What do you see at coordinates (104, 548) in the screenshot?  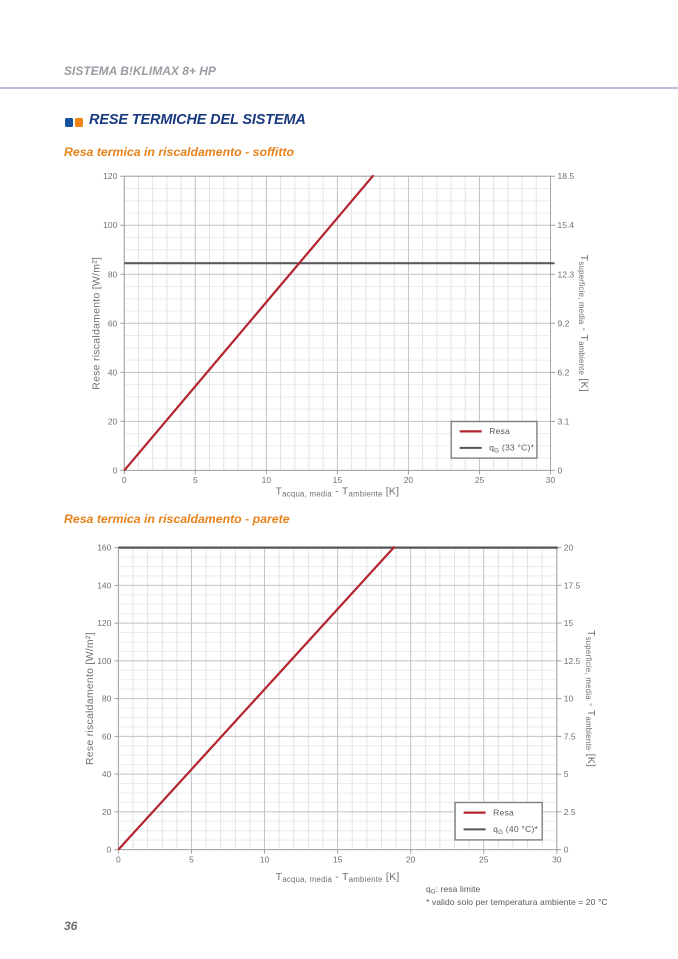 I see `svg-text: 160` at bounding box center [104, 548].